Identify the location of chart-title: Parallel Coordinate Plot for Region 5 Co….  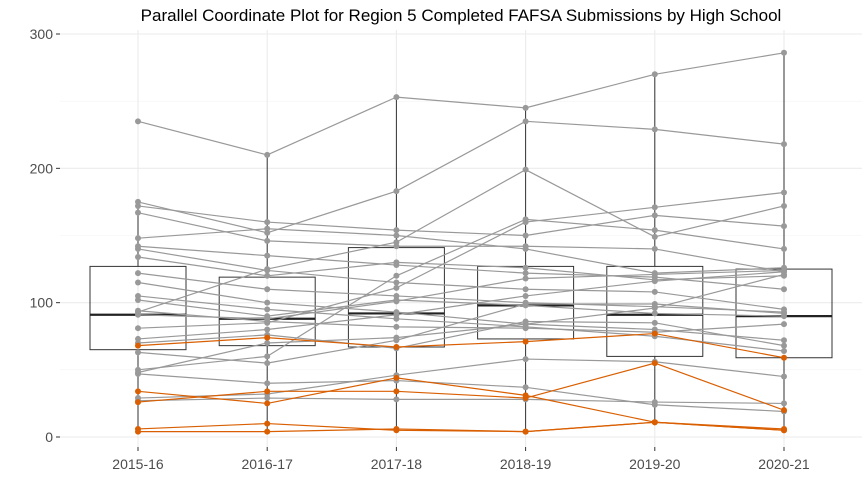
(461, 15).